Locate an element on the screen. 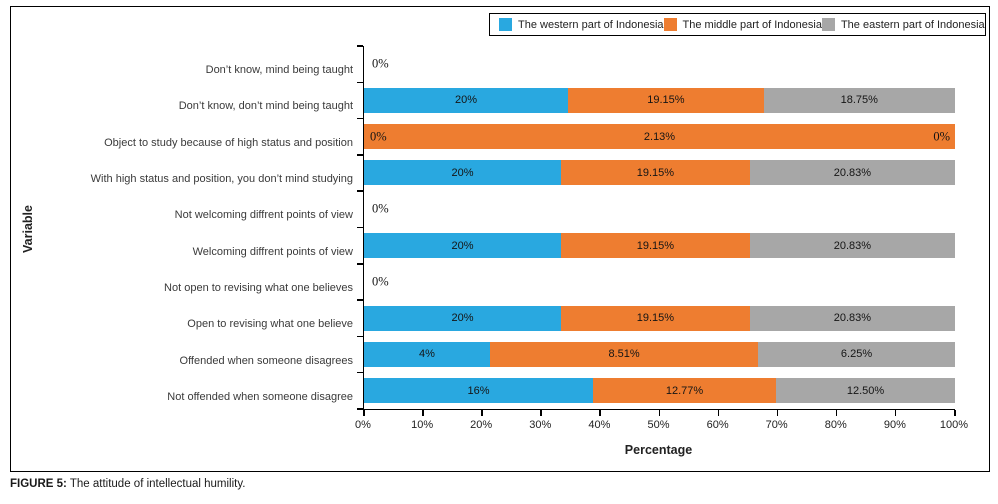 Image resolution: width=998 pixels, height=504 pixels. stacked-bar: 4% 8.51% 6.25% is located at coordinates (659, 354).